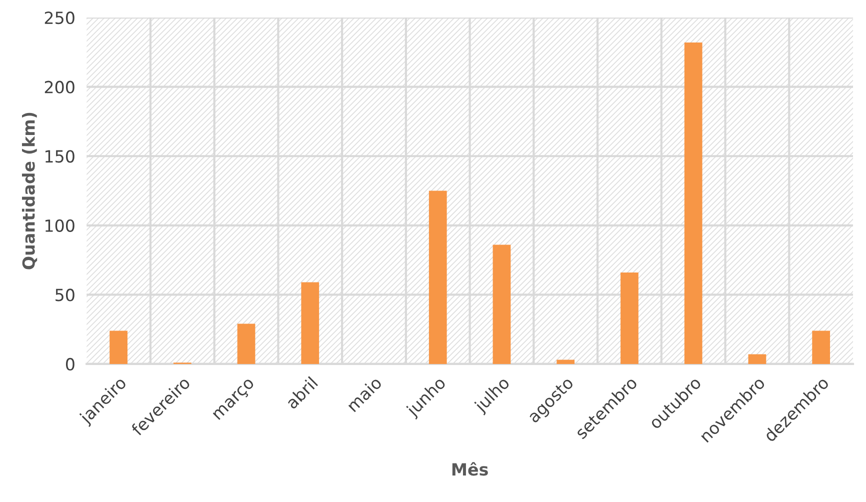 This screenshot has width=866, height=502. I want to click on y-tick-label: 0, so click(70, 364).